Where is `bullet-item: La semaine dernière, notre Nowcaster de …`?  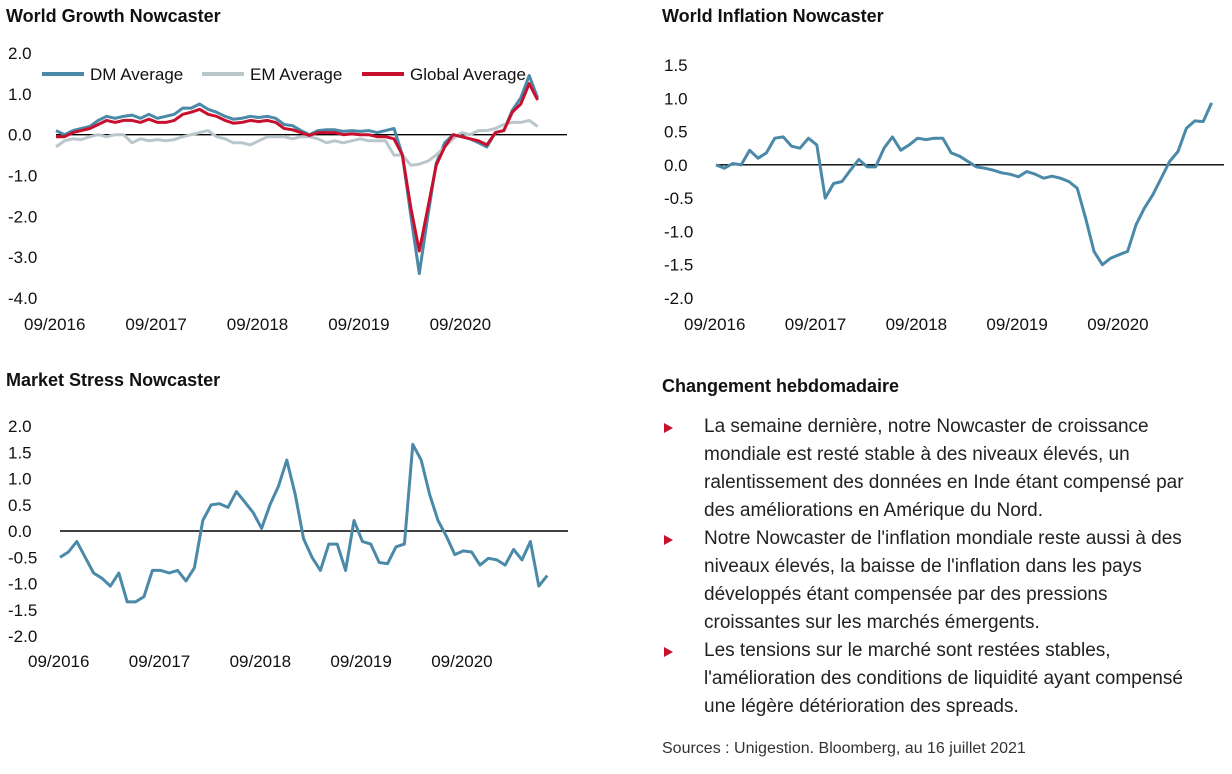
bullet-item: La semaine dernière, notre Nowcaster de … is located at coordinates (947, 469).